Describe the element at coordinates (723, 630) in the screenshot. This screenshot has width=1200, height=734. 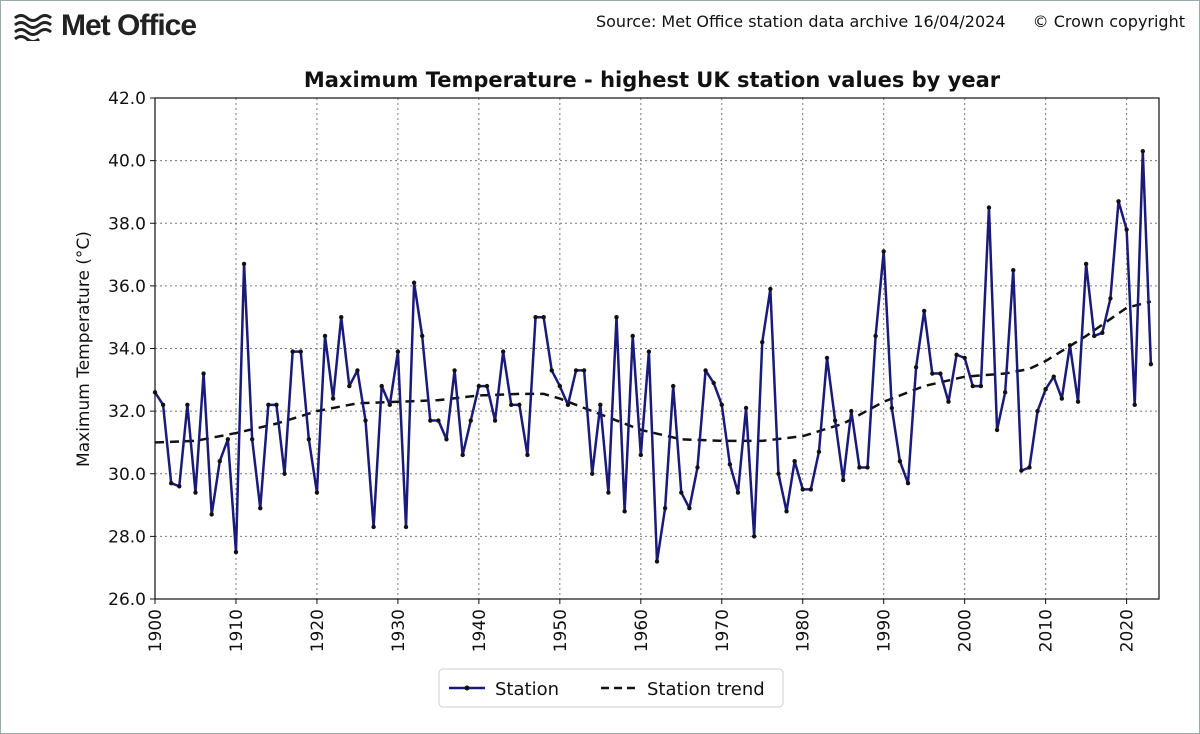
I see `x-tick-label: 1970` at that location.